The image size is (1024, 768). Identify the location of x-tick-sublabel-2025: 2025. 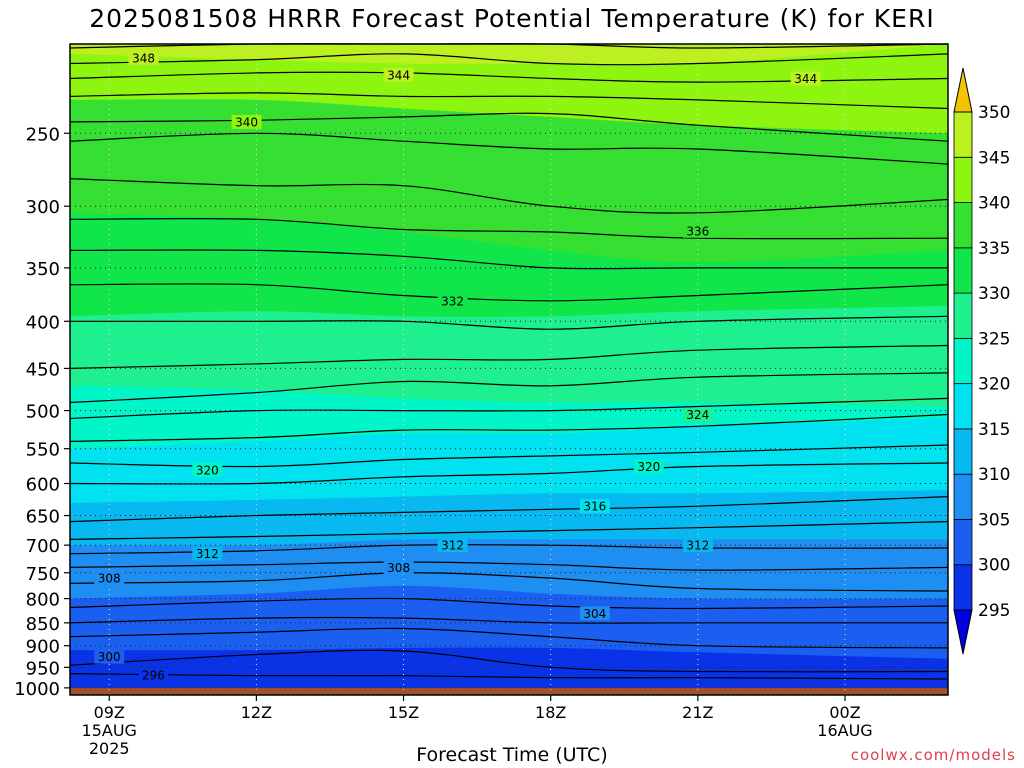
(109, 748).